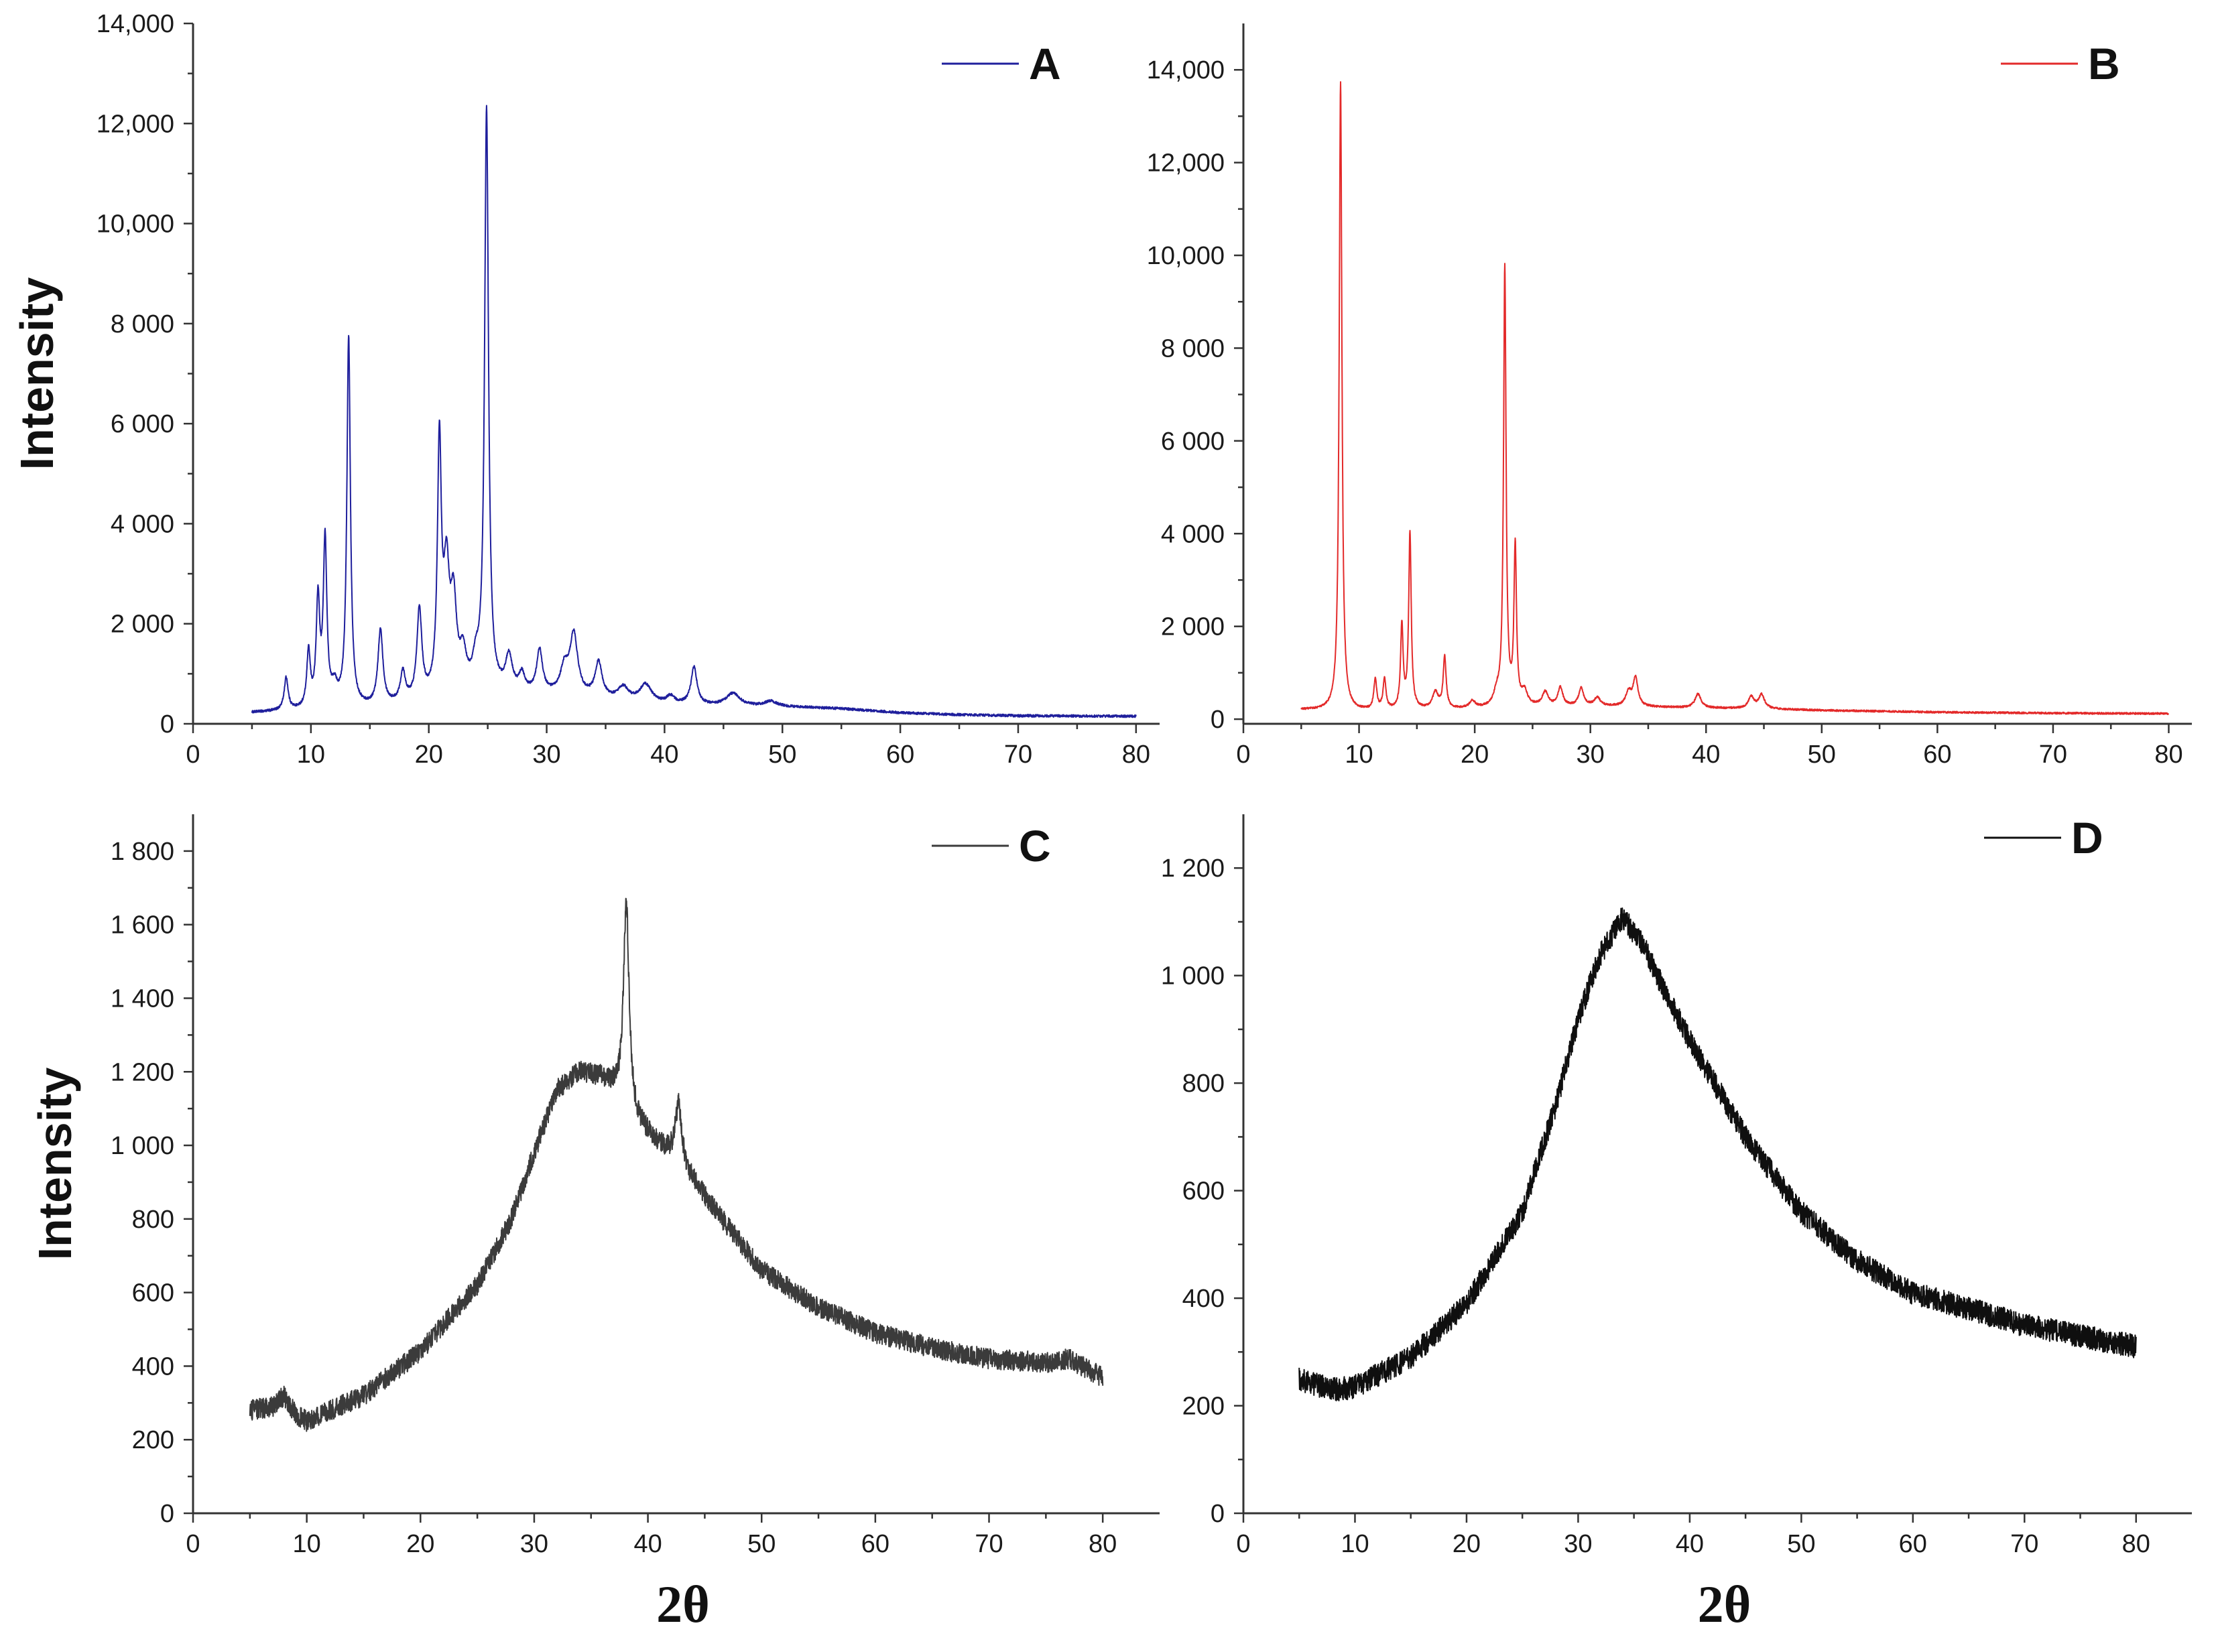 The width and height of the screenshot is (2218, 1652). Describe the element at coordinates (2104, 64) in the screenshot. I see `legend-label: B` at that location.